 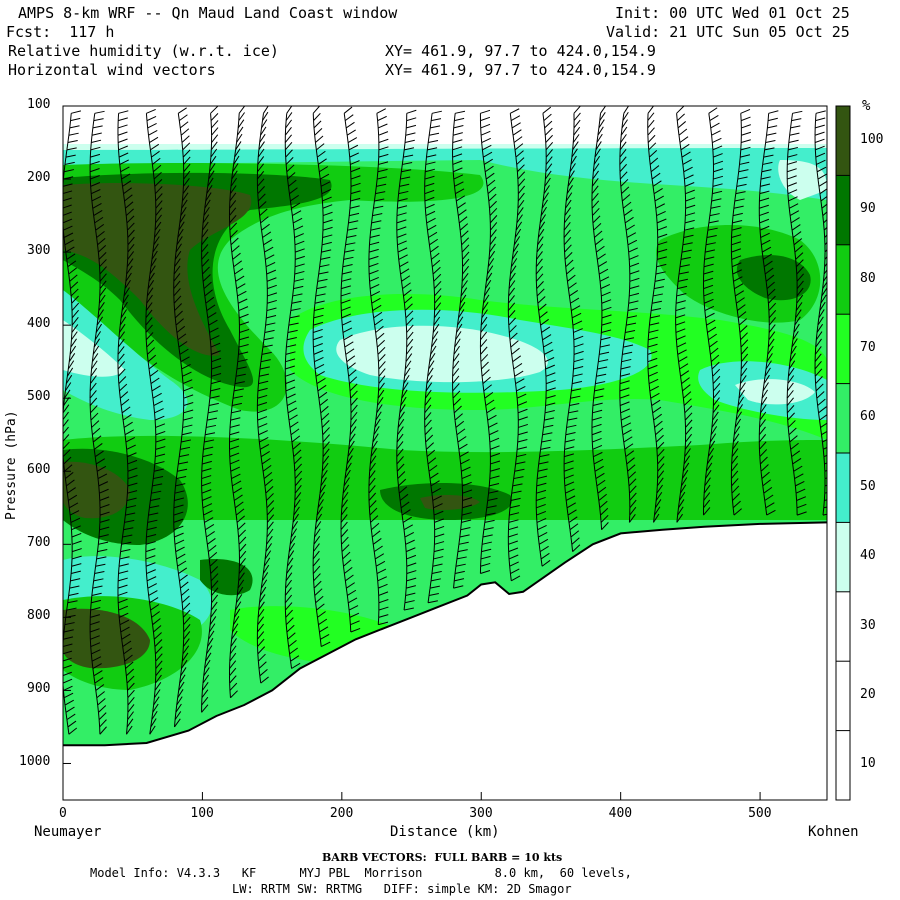 I want to click on humidity-band-90-right, so click(x=773, y=278).